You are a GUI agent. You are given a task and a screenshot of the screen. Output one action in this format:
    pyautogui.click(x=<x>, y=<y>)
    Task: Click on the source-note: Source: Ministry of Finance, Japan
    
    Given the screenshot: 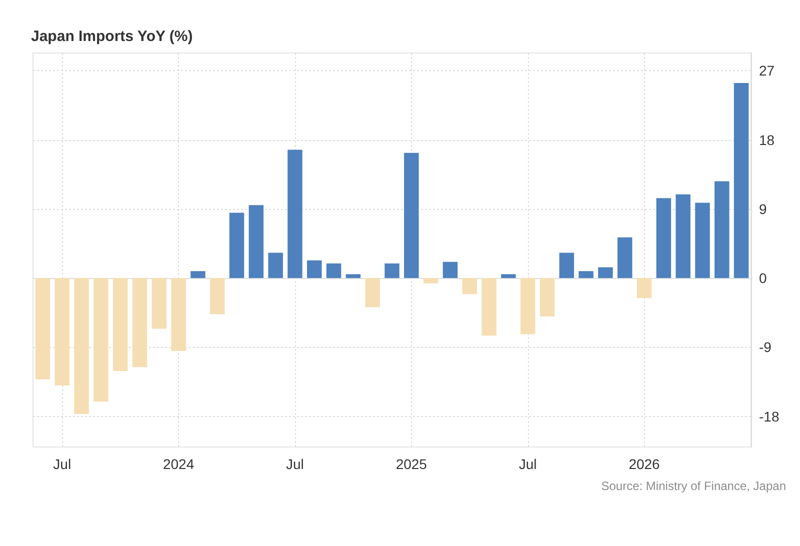 What is the action you would take?
    pyautogui.click(x=693, y=486)
    